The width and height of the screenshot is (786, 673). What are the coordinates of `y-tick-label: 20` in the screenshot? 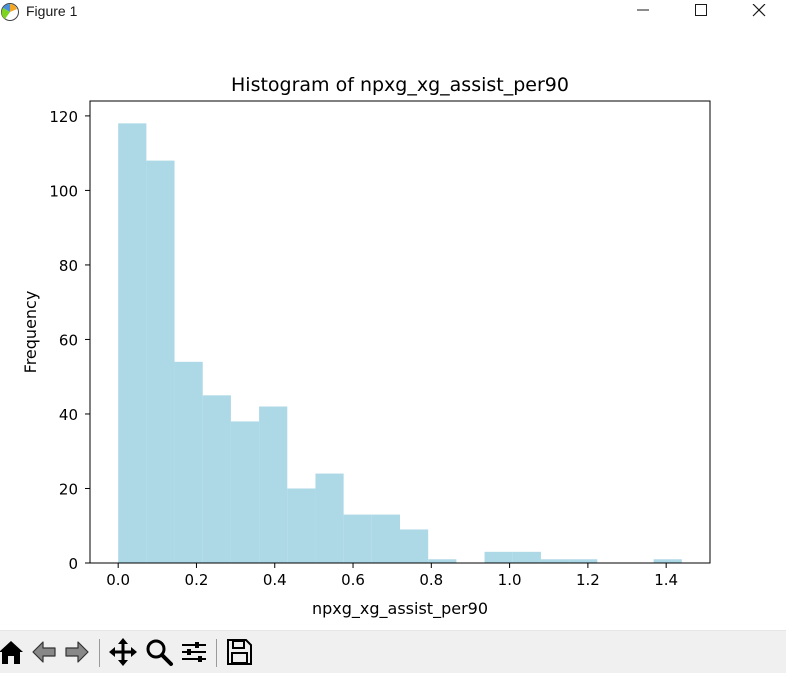 It's located at (68, 489).